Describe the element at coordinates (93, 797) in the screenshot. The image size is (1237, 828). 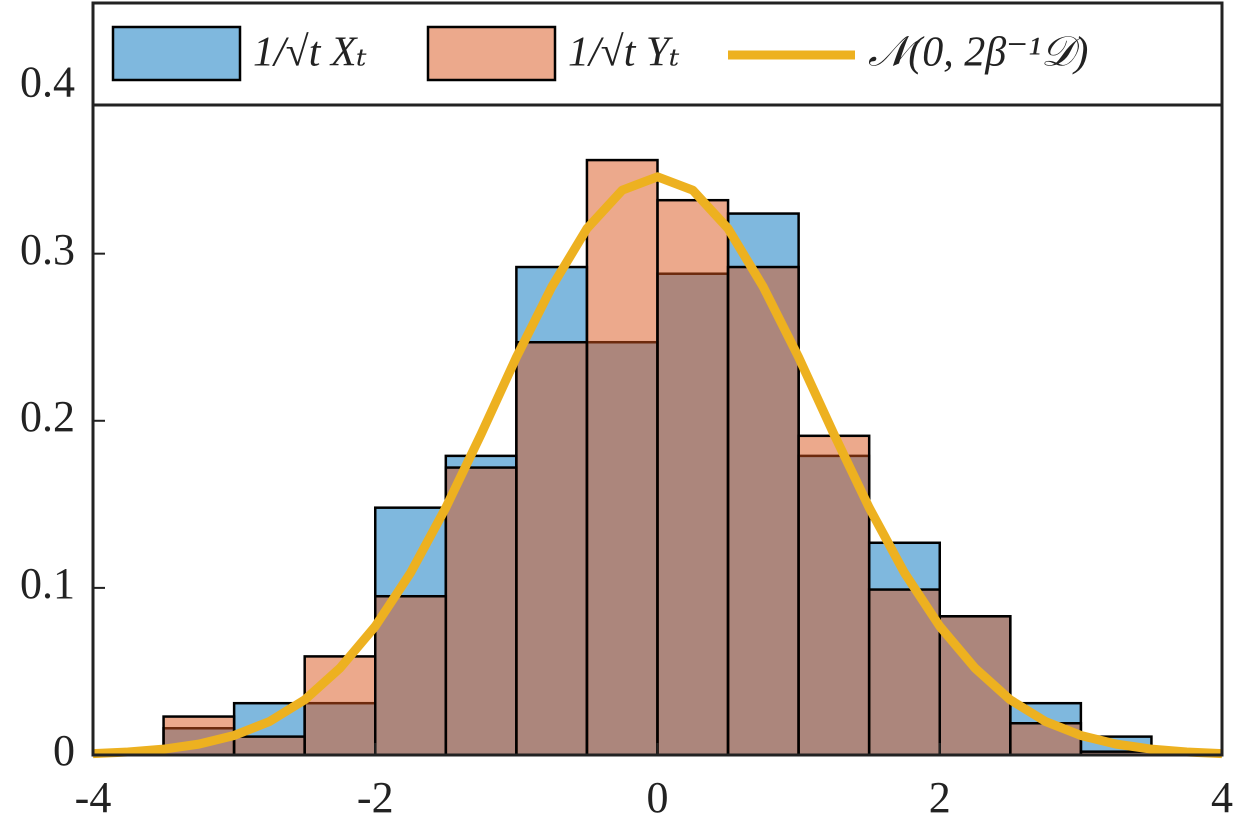
I see `x-tick-label: -4` at that location.